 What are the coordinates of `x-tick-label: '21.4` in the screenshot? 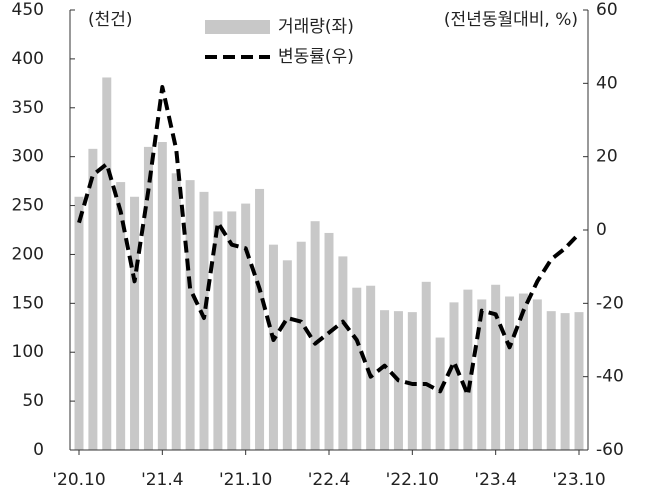 It's located at (162, 480).